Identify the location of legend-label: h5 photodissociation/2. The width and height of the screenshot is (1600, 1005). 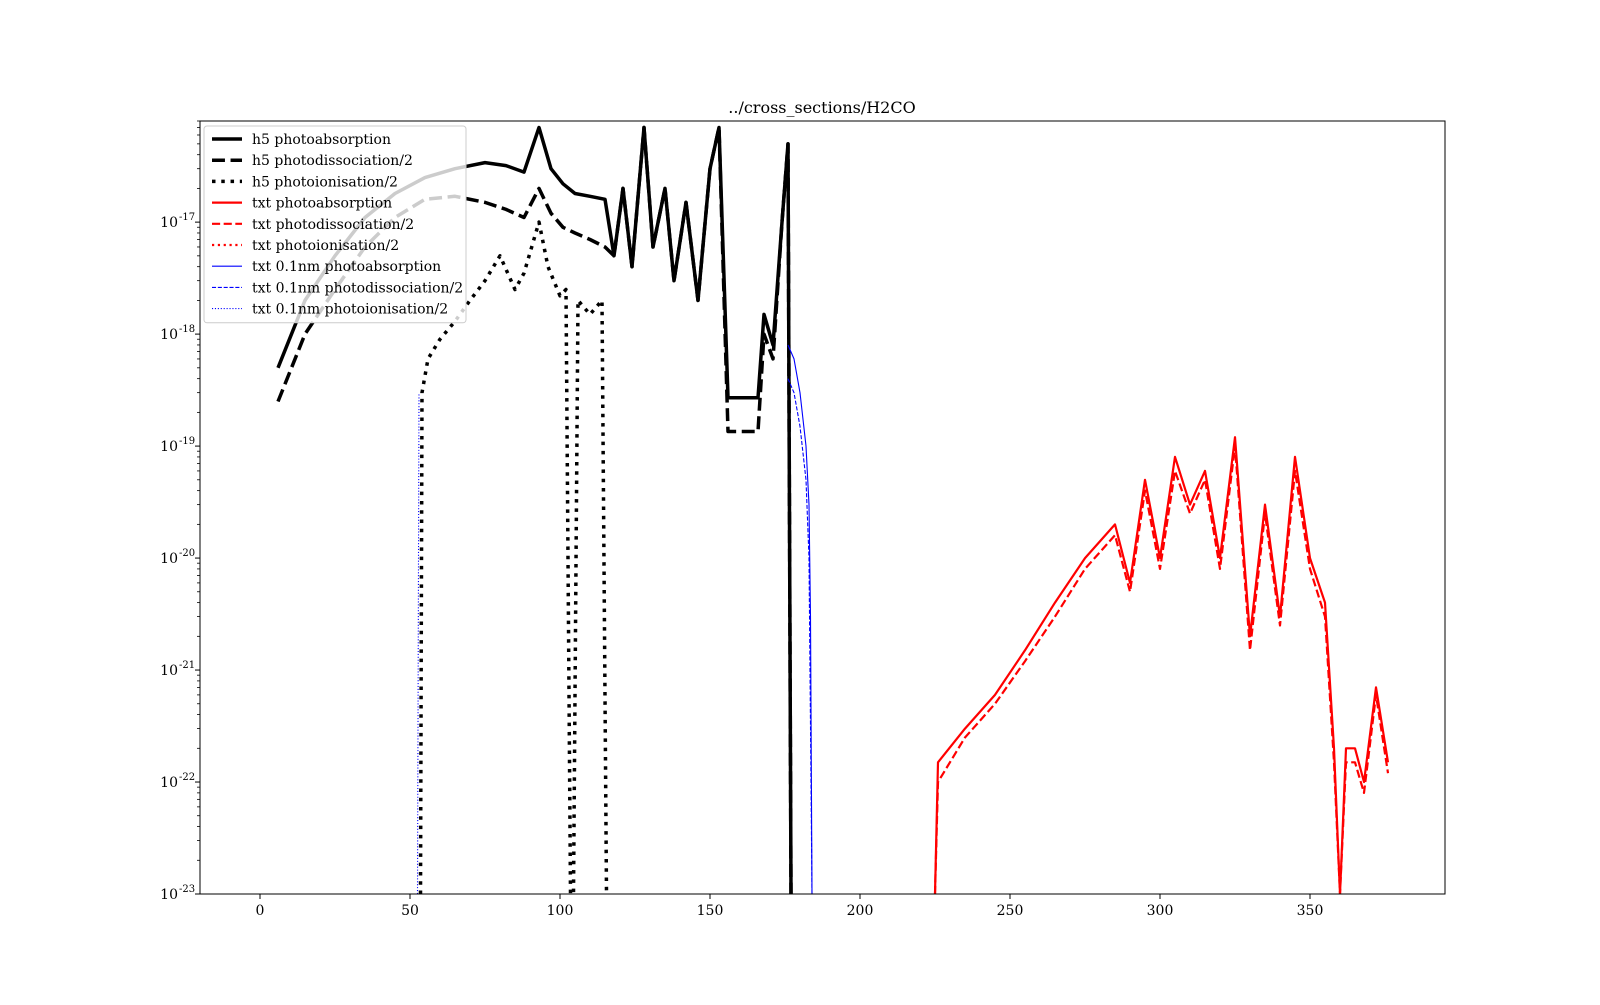
(332, 161).